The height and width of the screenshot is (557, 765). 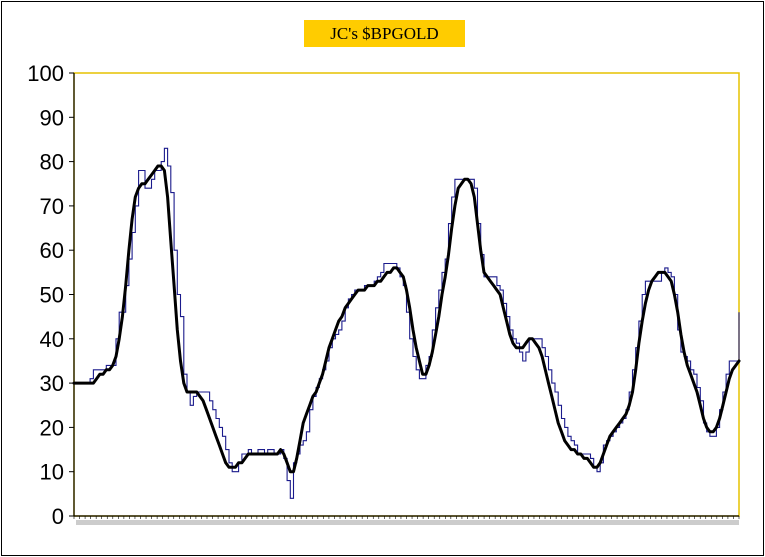 I want to click on y-tick-label: 50, so click(x=52, y=295).